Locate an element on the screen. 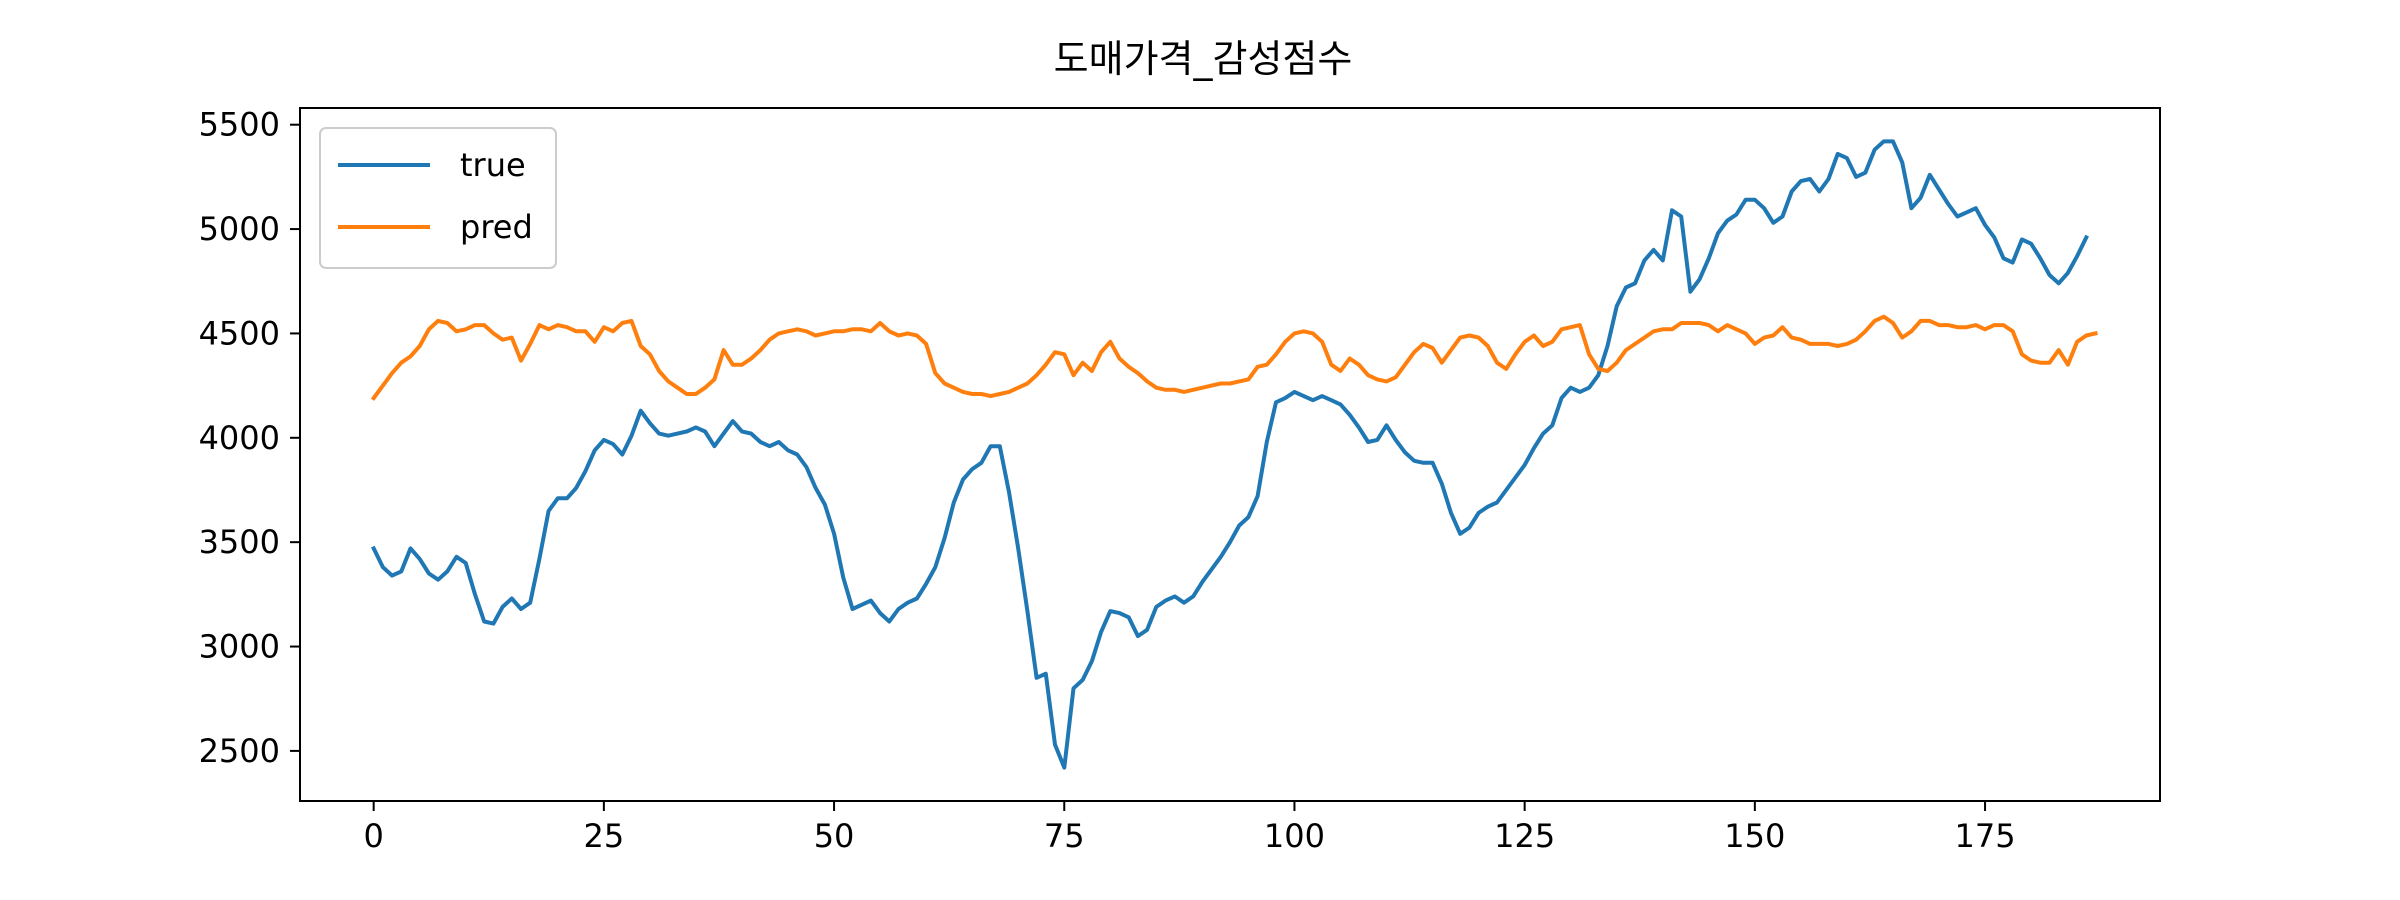  x-tick-label: 175 is located at coordinates (1985, 836).